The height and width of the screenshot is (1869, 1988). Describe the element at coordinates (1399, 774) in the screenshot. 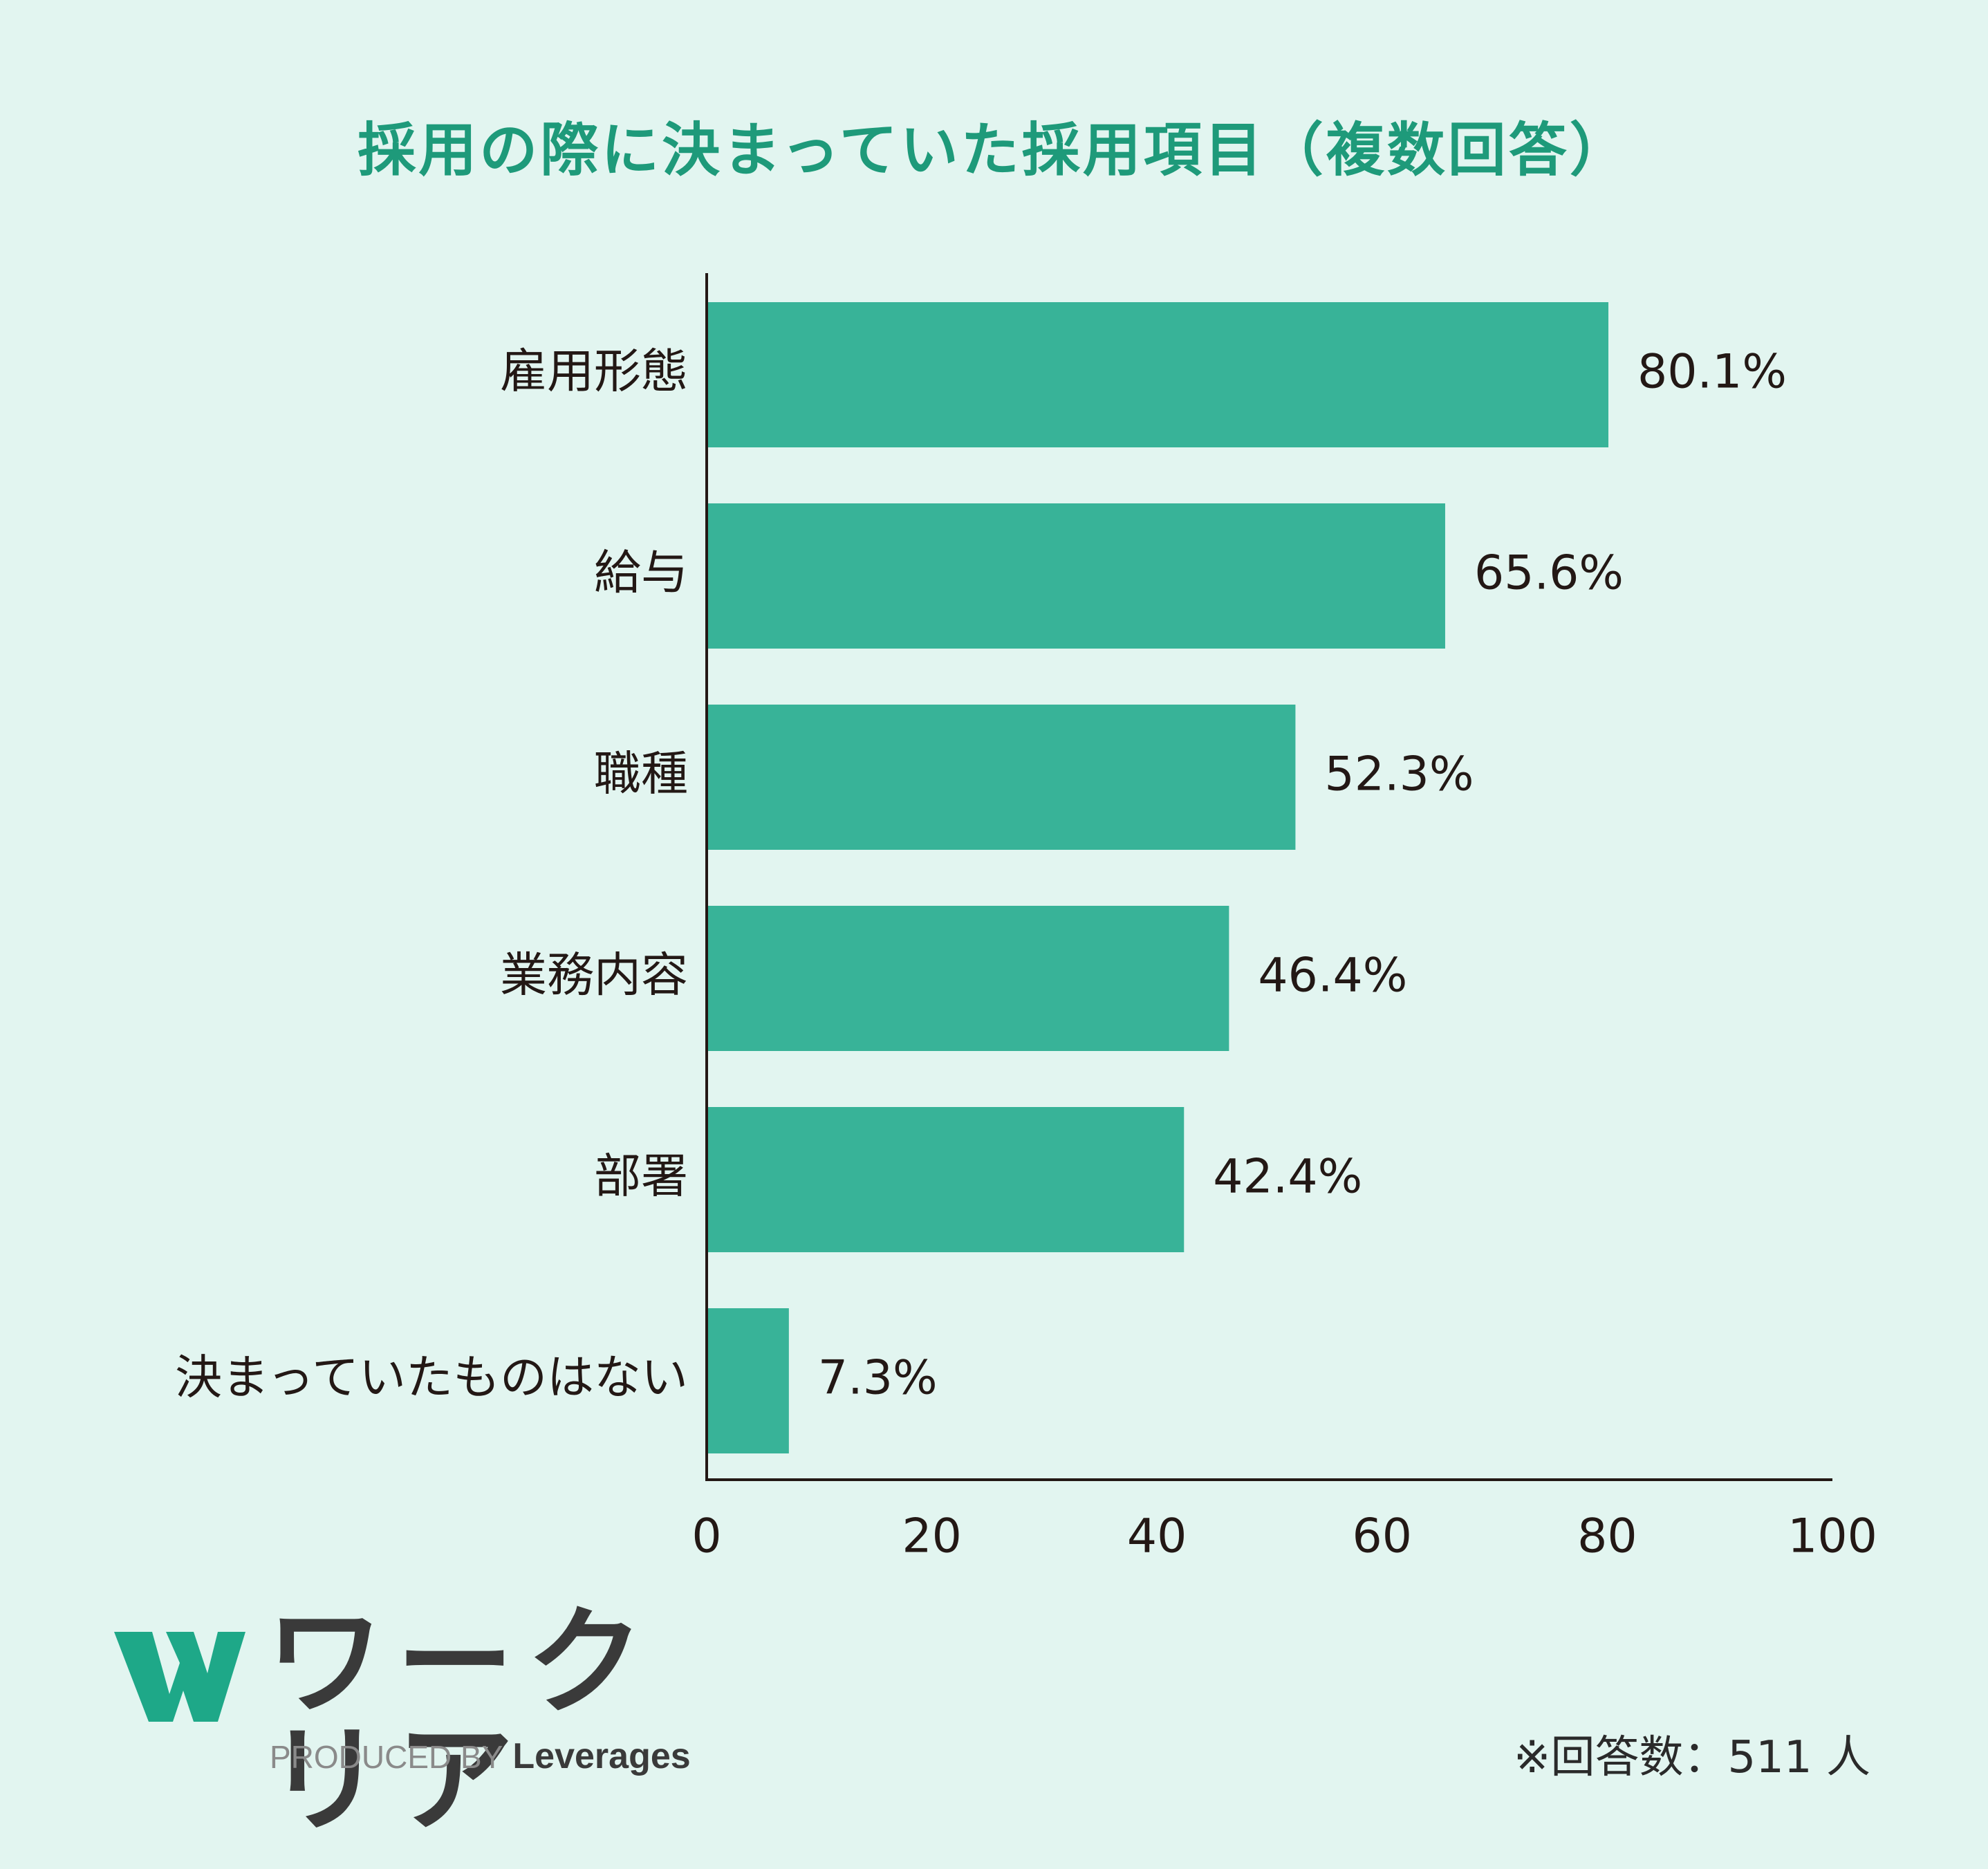

I see `data-label: 52.3%` at that location.